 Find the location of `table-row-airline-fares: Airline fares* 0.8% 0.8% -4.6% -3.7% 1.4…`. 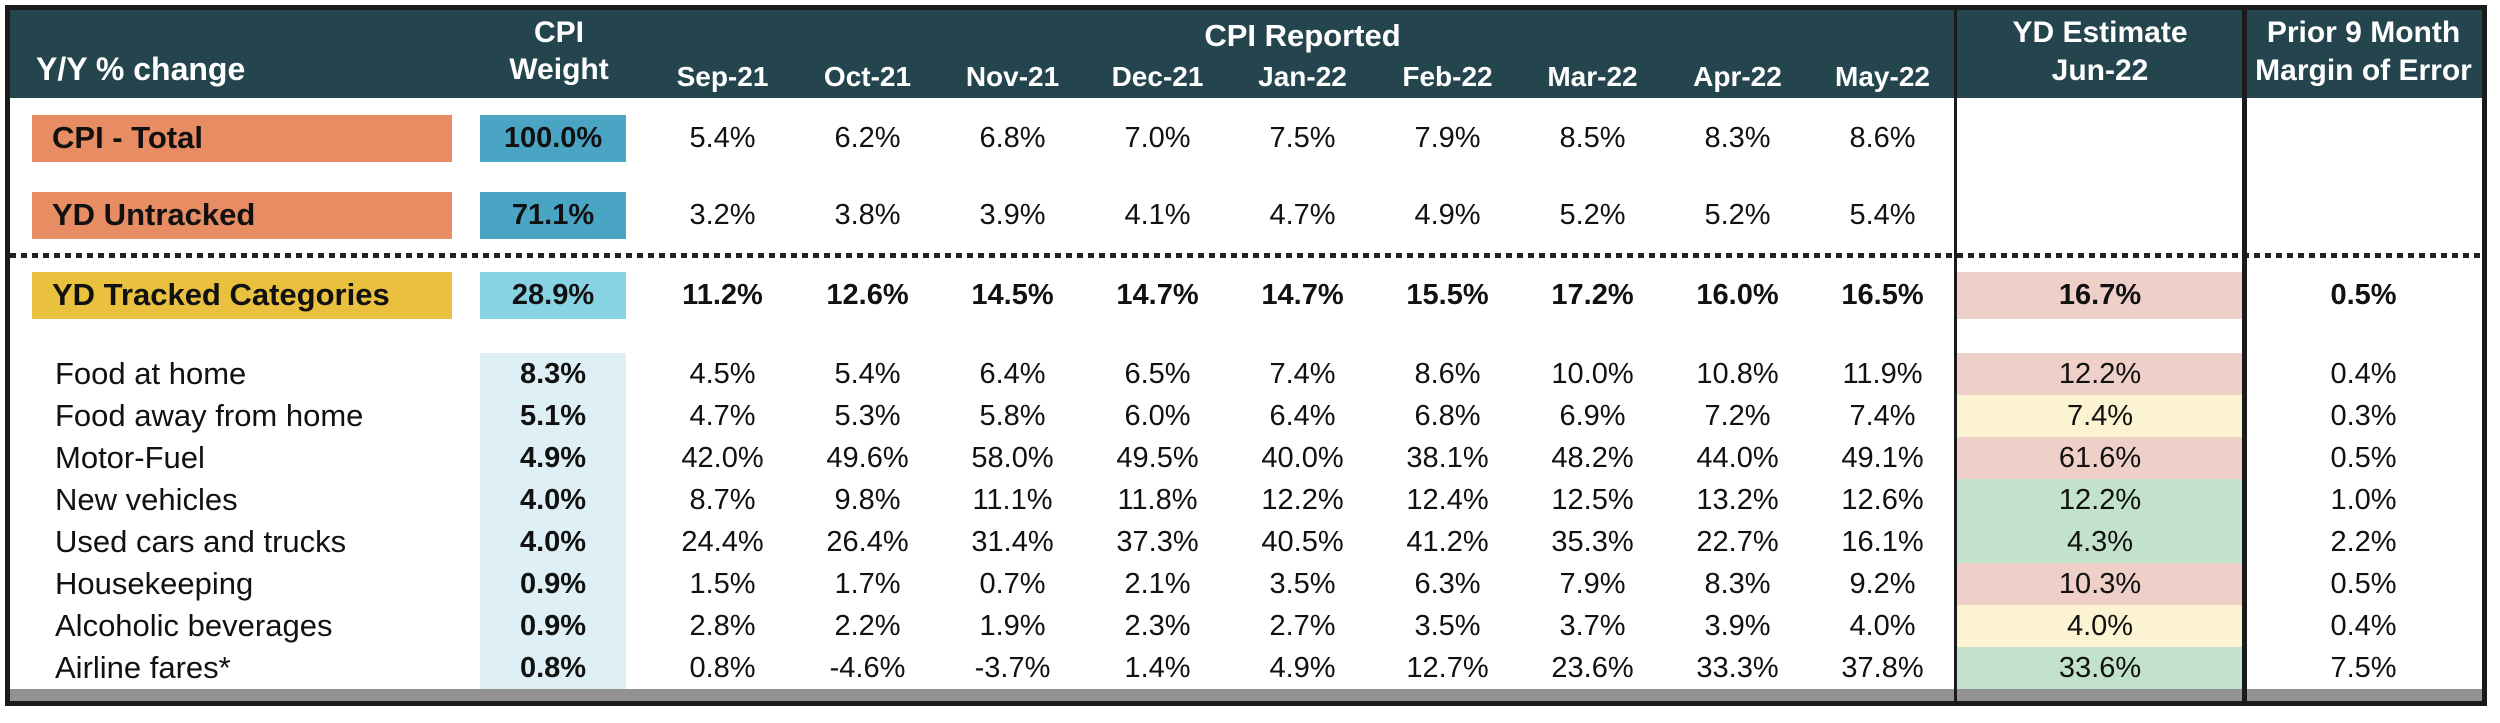

table-row-airline-fares: Airline fares* 0.8% 0.8% -4.6% -3.7% 1.4… is located at coordinates (1246, 668).